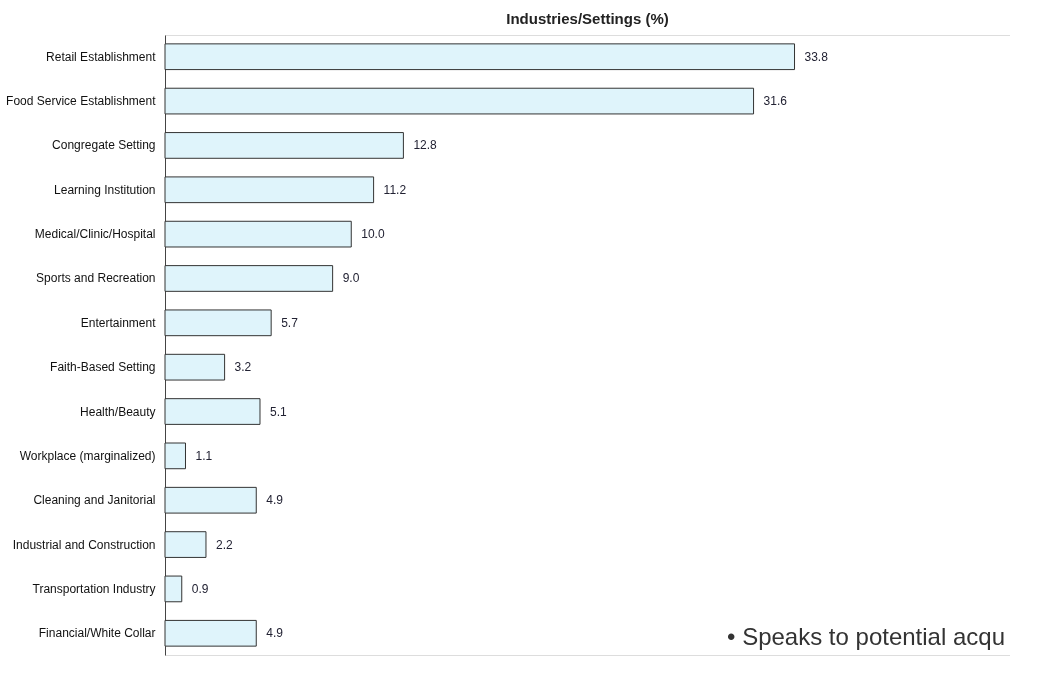 Image resolution: width=1064 pixels, height=696 pixels. What do you see at coordinates (587, 18) in the screenshot?
I see `chart-title: Industries/Settings (%)` at bounding box center [587, 18].